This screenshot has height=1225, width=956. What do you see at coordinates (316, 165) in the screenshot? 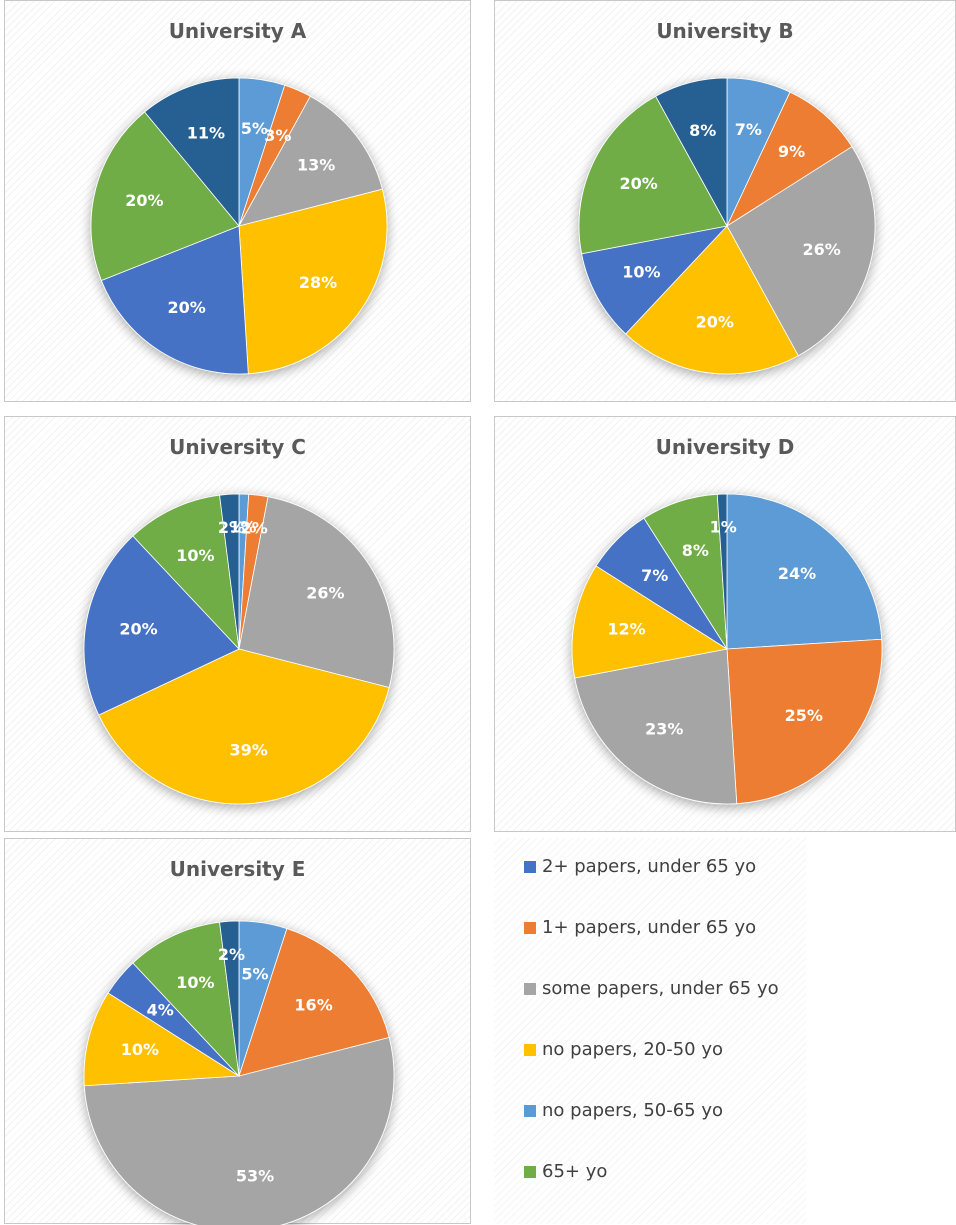
I see `data-label: 13%` at bounding box center [316, 165].